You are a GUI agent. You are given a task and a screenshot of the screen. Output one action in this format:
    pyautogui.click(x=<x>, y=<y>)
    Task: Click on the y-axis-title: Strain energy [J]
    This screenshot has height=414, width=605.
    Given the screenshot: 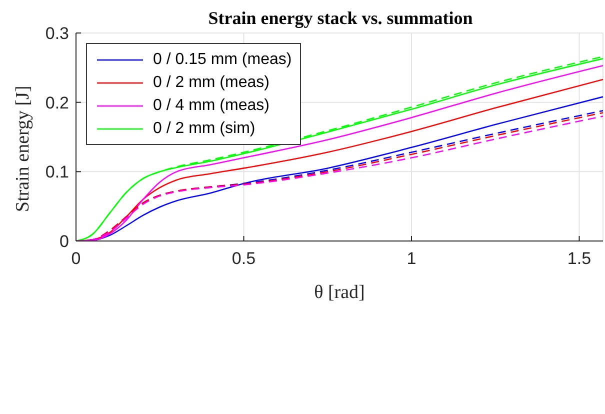 What is the action you would take?
    pyautogui.click(x=23, y=149)
    